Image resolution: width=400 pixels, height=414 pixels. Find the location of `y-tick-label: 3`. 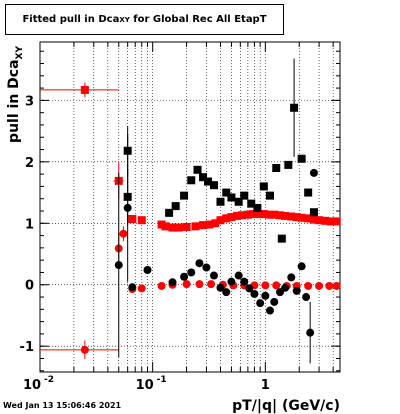

y-tick-label: 3 is located at coordinates (29, 101).